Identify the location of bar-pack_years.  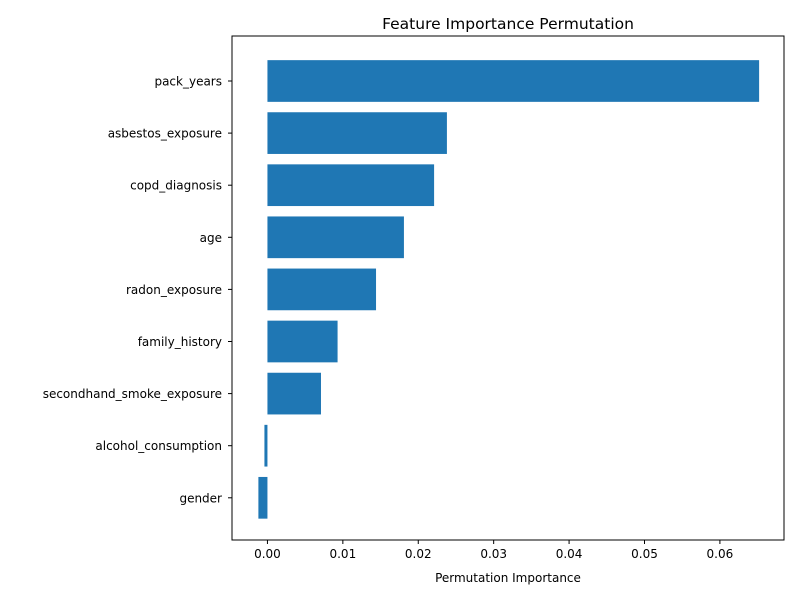
(513, 81).